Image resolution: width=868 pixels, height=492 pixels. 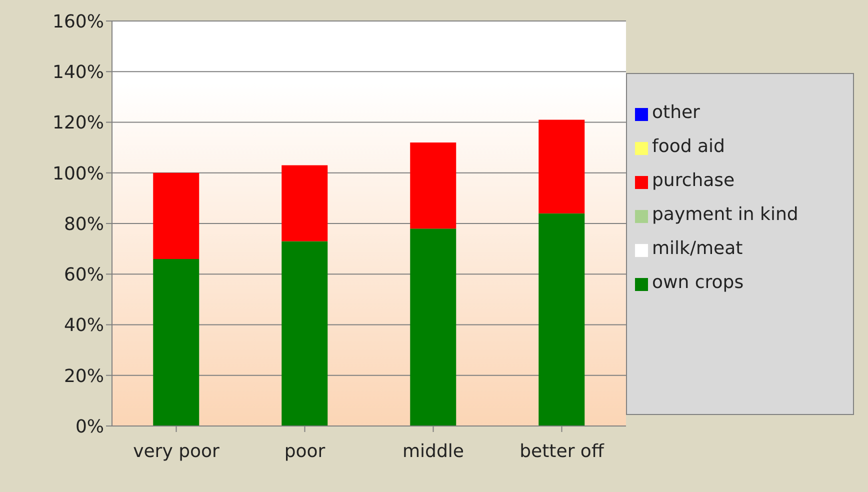 I want to click on legend-label: other, so click(x=676, y=112).